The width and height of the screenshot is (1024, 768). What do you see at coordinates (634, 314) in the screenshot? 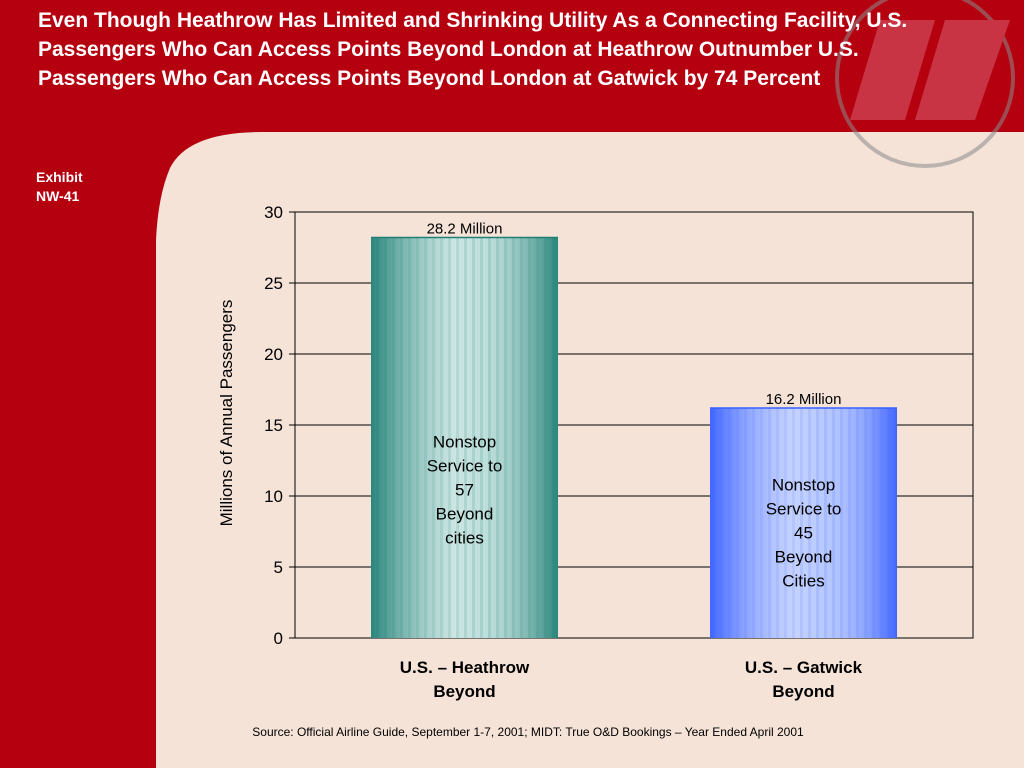
I see `value-labels: 28.2 Million 16.2 Million` at bounding box center [634, 314].